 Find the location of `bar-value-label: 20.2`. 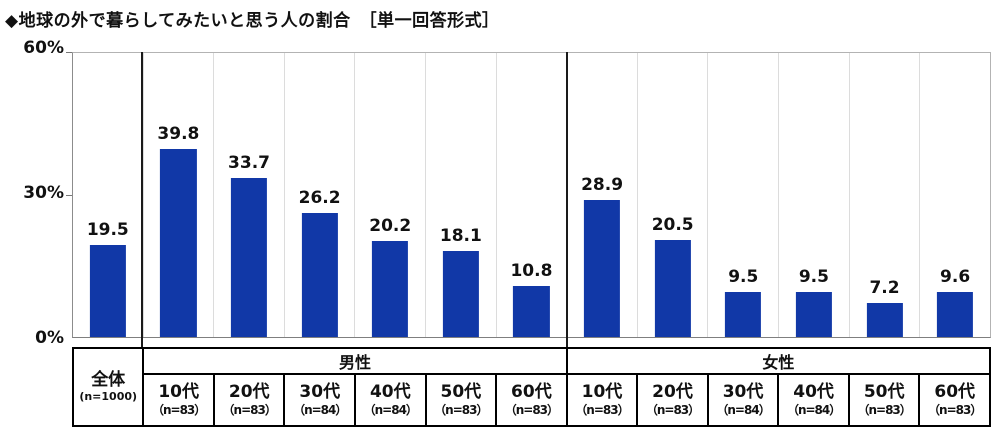

bar-value-label: 20.2 is located at coordinates (390, 226).